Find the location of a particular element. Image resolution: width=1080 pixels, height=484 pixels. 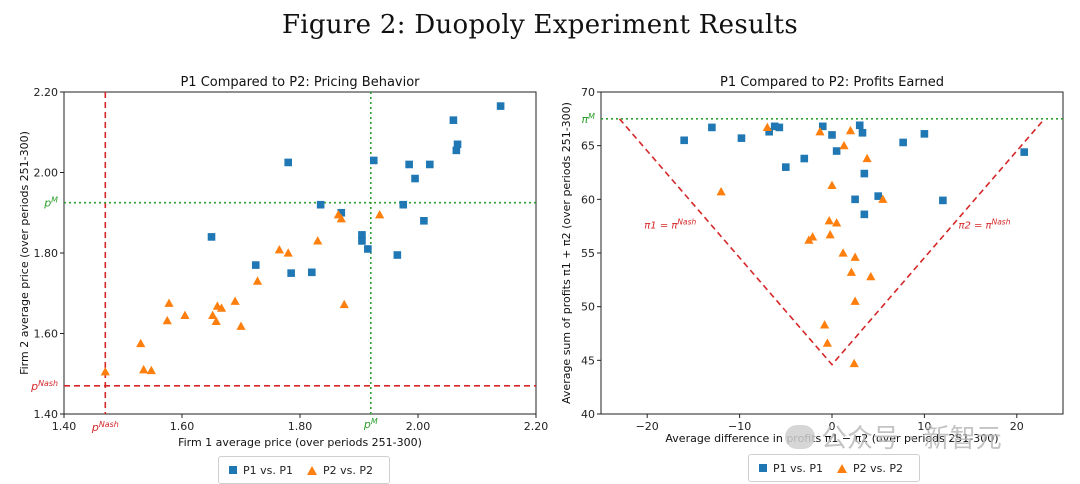

profits-series-p1 is located at coordinates (854, 170).